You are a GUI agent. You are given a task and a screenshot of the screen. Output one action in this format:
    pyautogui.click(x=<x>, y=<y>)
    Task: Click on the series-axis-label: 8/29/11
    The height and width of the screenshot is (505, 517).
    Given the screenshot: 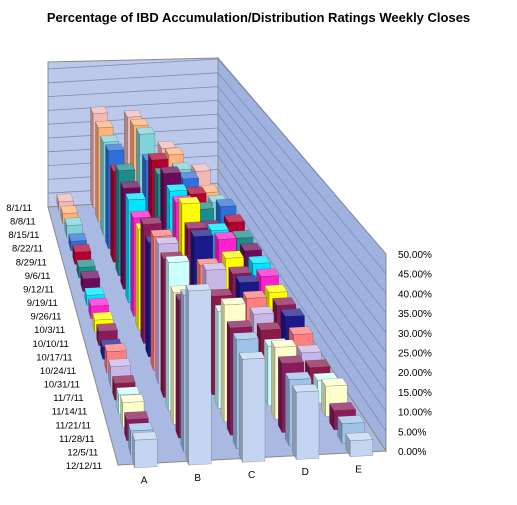 What is the action you would take?
    pyautogui.click(x=31, y=262)
    